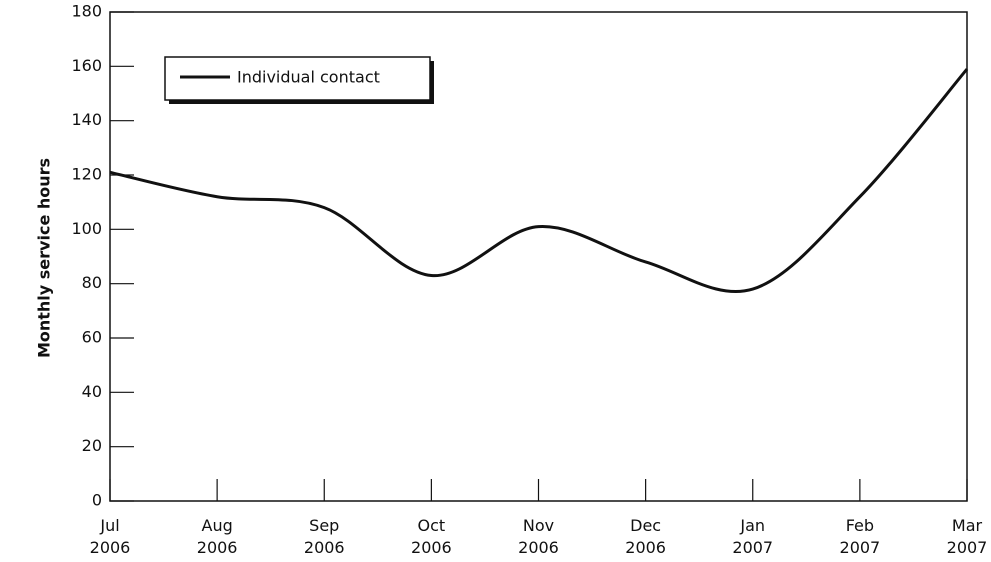  I want to click on x-tick-label: Jan 2007, so click(753, 536).